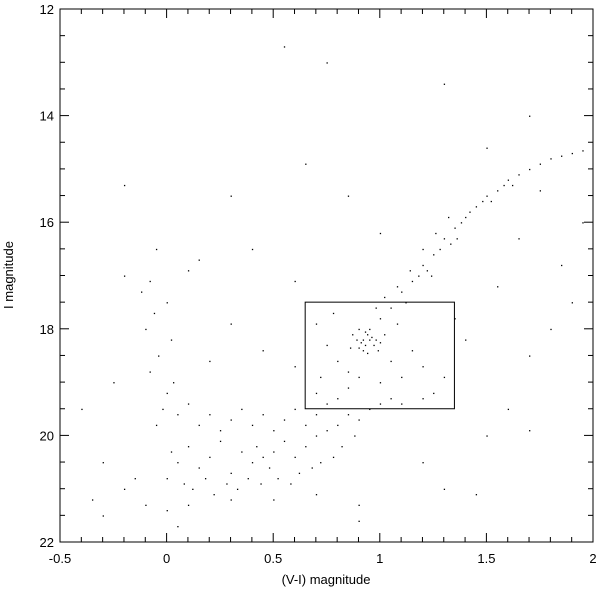 This screenshot has height=593, width=600. I want to click on y-tick-label: 14, so click(47, 116).